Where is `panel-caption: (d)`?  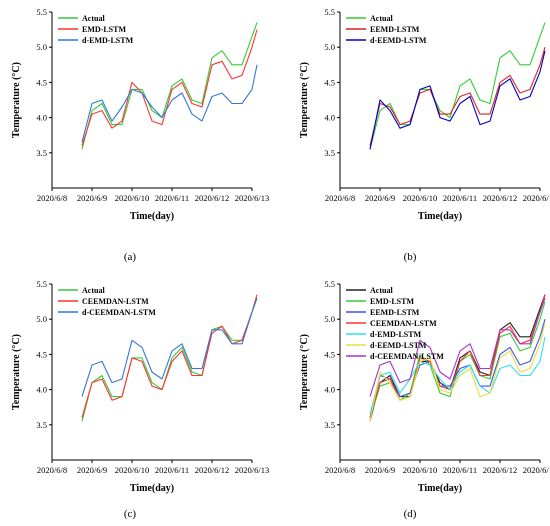
panel-caption: (d) is located at coordinates (410, 514).